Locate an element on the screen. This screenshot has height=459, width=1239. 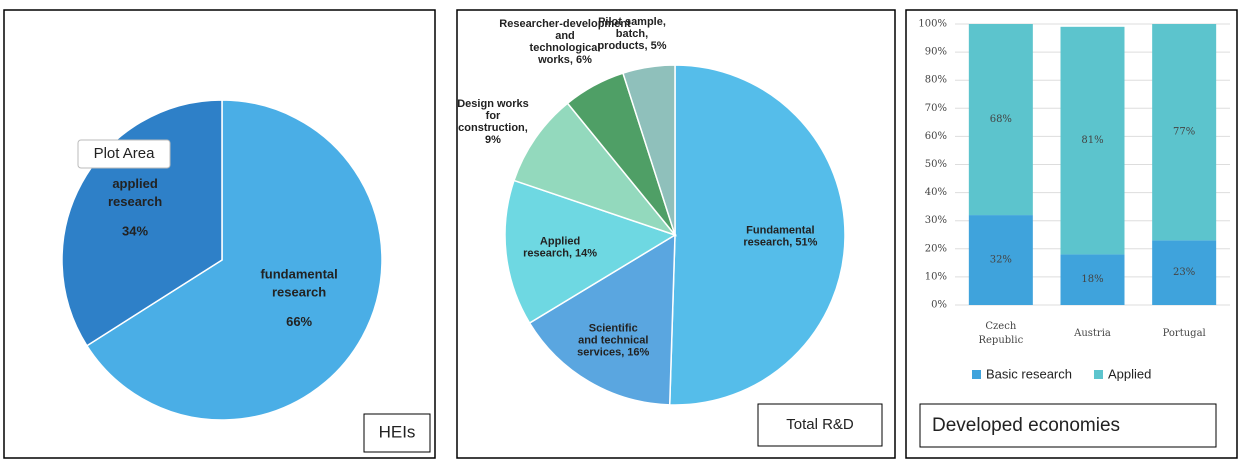
value-label: 77% is located at coordinates (1184, 132).